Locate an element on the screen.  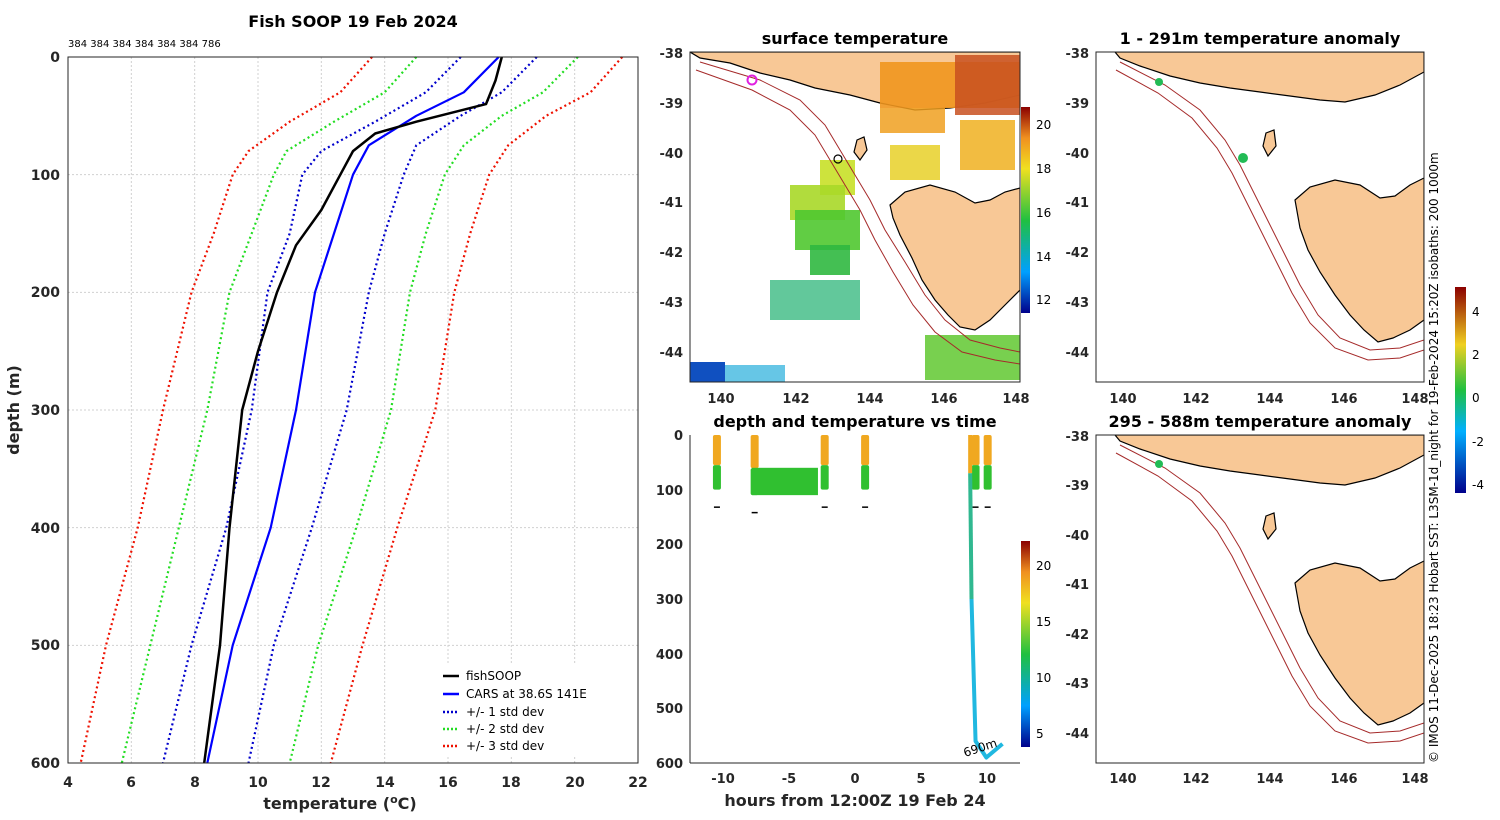
anom-colorbar-group: 4 2 0 -2 -4 is located at coordinates (1469, 390).